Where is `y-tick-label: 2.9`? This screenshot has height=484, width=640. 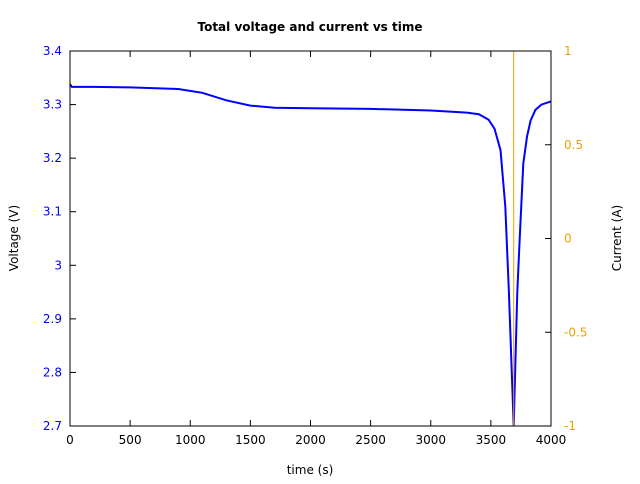 y-tick-label: 2.9 is located at coordinates (52, 319).